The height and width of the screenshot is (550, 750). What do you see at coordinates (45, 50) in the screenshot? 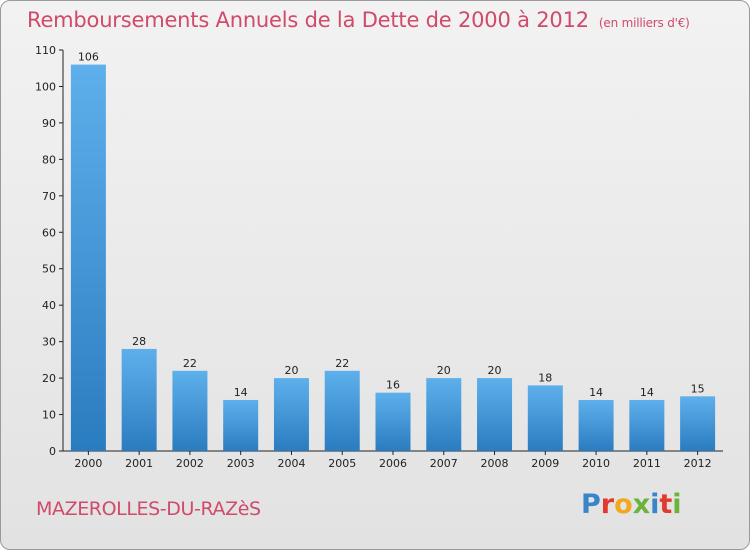
I see `y-tick-label: 110` at bounding box center [45, 50].